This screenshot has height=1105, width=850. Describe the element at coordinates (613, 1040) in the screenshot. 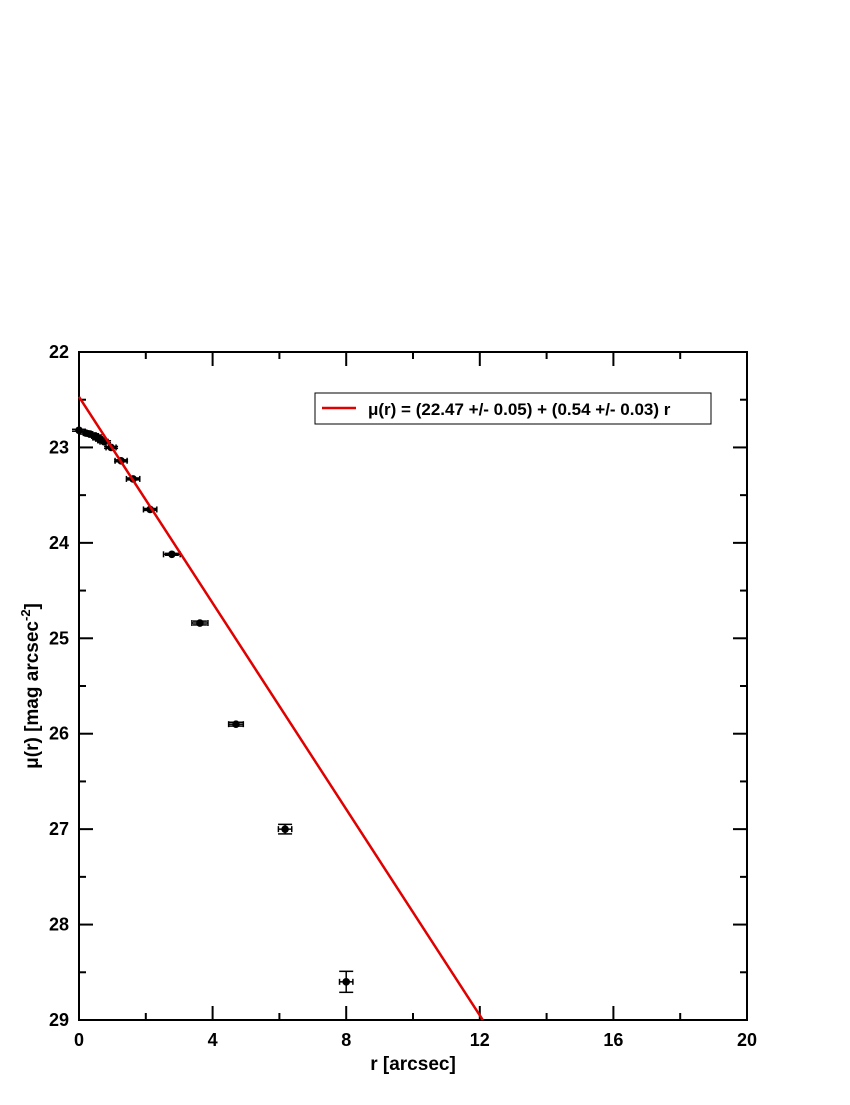

I see `x-tick-label: 16` at that location.